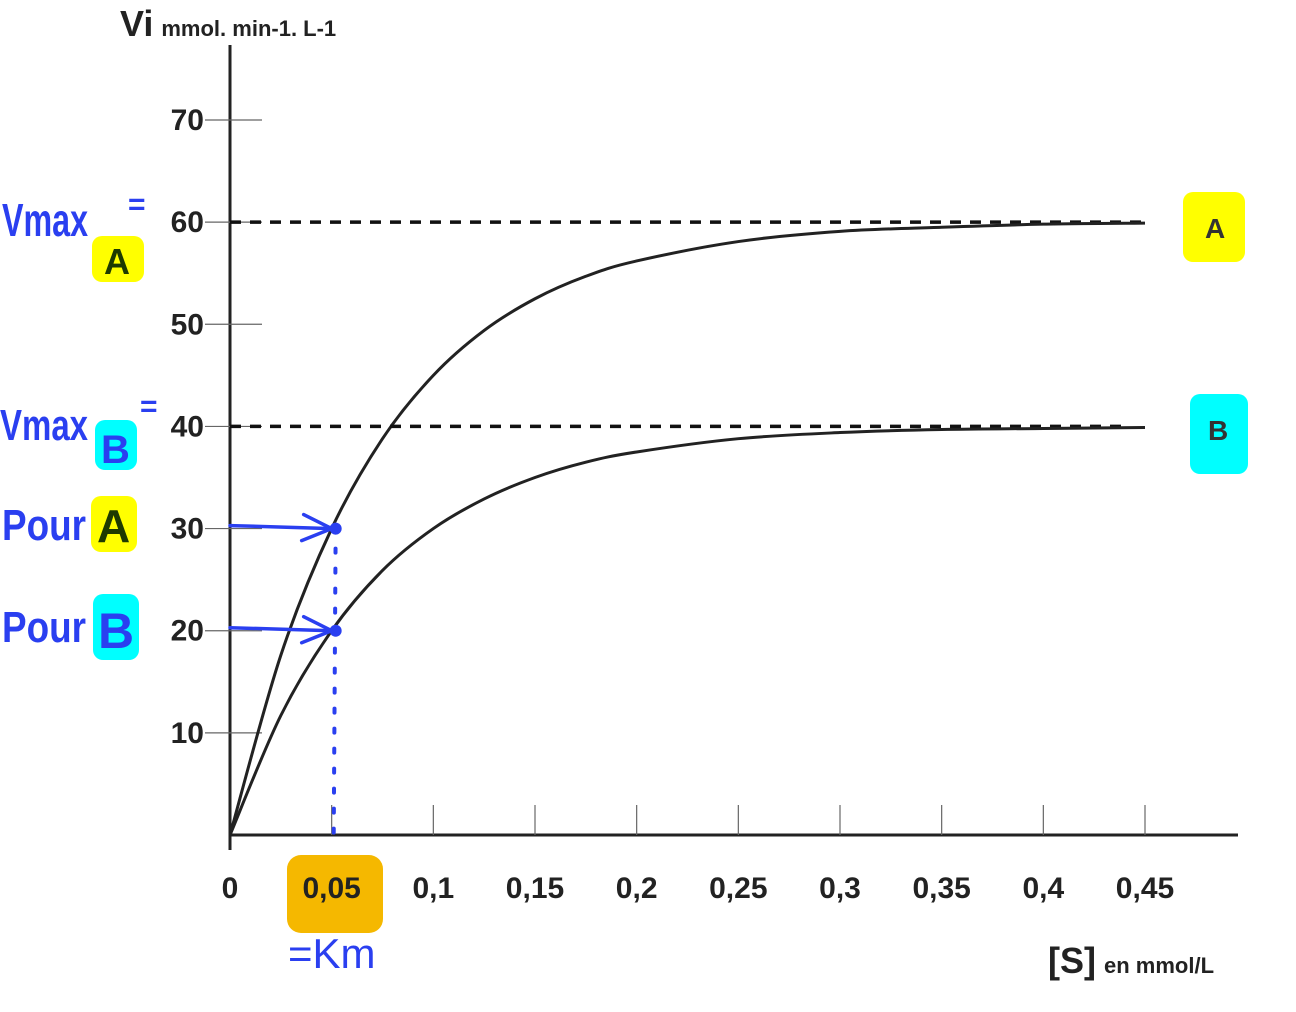 The height and width of the screenshot is (1012, 1296). What do you see at coordinates (187, 631) in the screenshot?
I see `y-tick-label: 20` at bounding box center [187, 631].